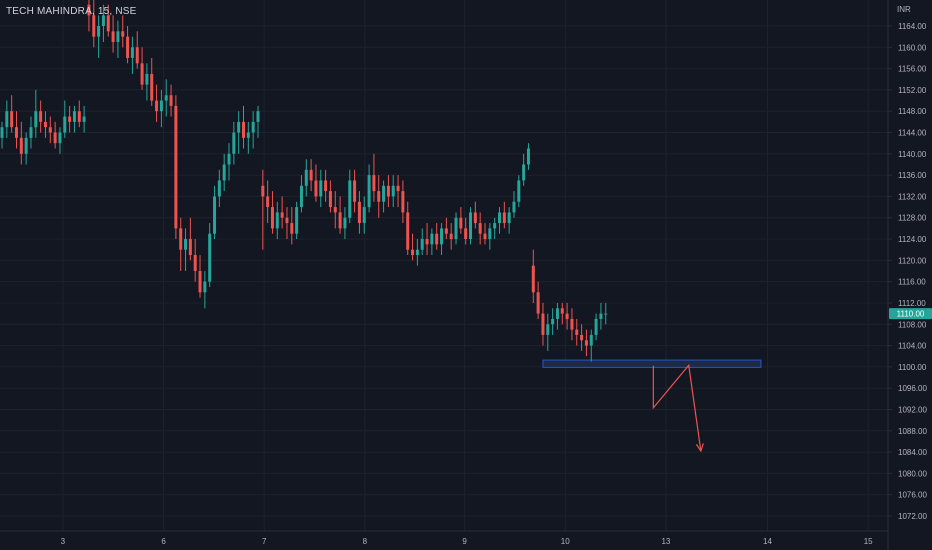  I want to click on last-price-label: 1110.00, so click(911, 314).